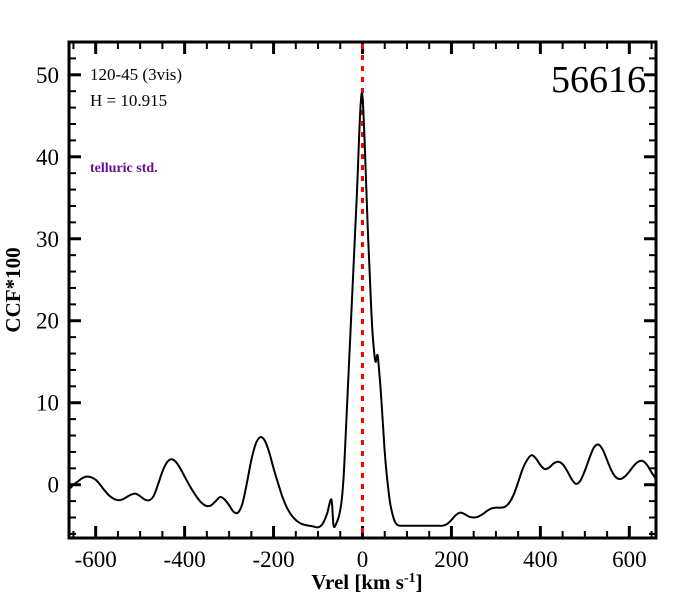  I want to click on y-tick-label: 40, so click(47, 157).